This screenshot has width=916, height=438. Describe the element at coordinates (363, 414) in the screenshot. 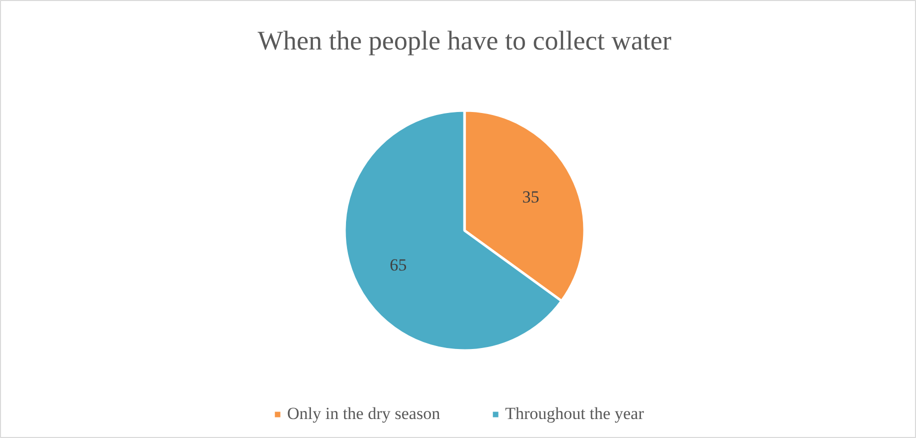

I see `legend-label: Only in the dry season` at that location.